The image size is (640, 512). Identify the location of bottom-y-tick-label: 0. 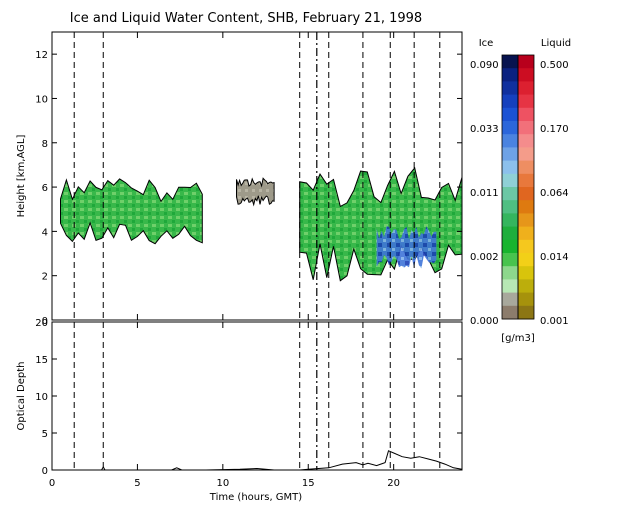
(45, 471).